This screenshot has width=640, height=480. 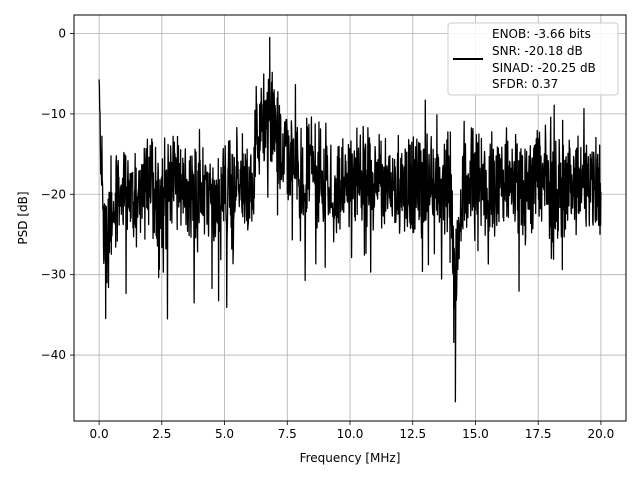 What do you see at coordinates (537, 51) in the screenshot?
I see `legend-snr: SNR: -20.18 dB` at bounding box center [537, 51].